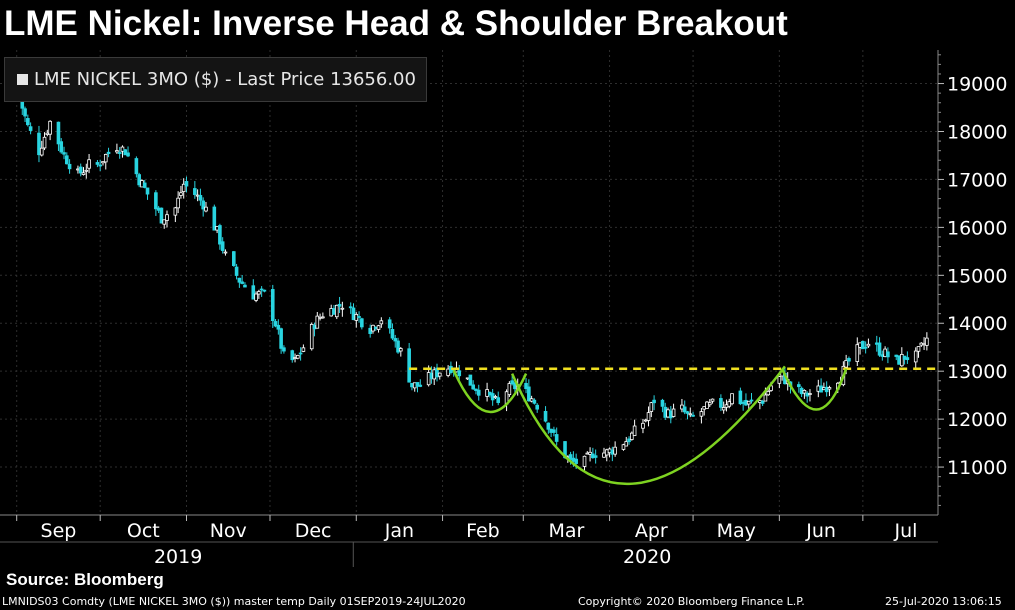 This screenshot has height=610, width=1015. I want to click on legend: LME NICKEL 3MO ($) - Last Price 13656.00, so click(215, 79).